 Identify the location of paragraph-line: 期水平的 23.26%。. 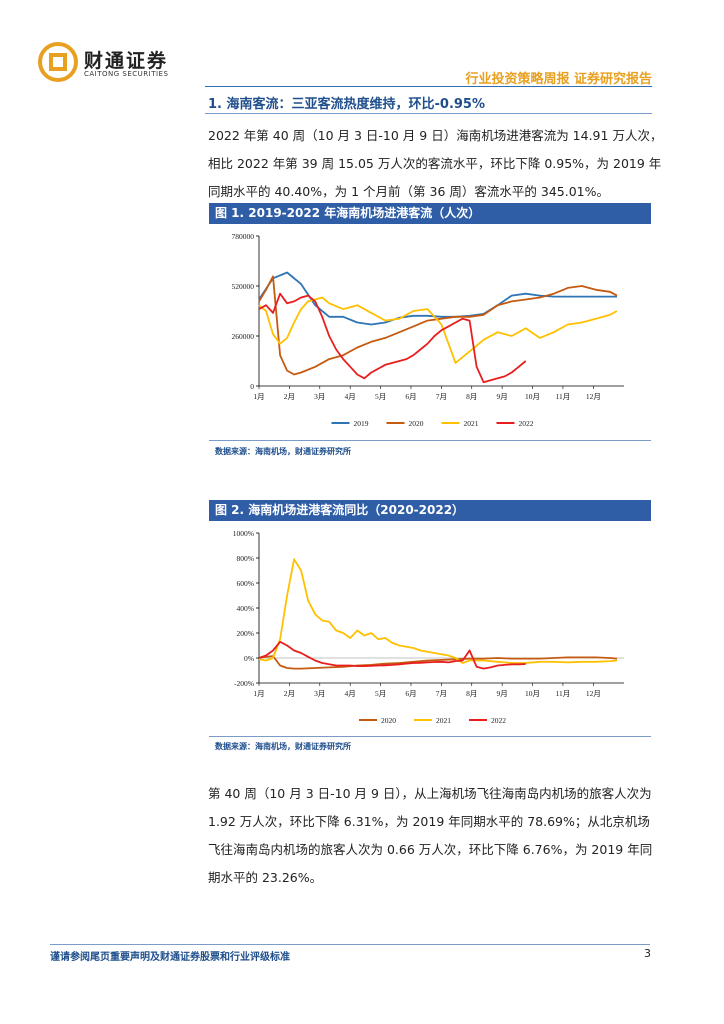
(265, 877).